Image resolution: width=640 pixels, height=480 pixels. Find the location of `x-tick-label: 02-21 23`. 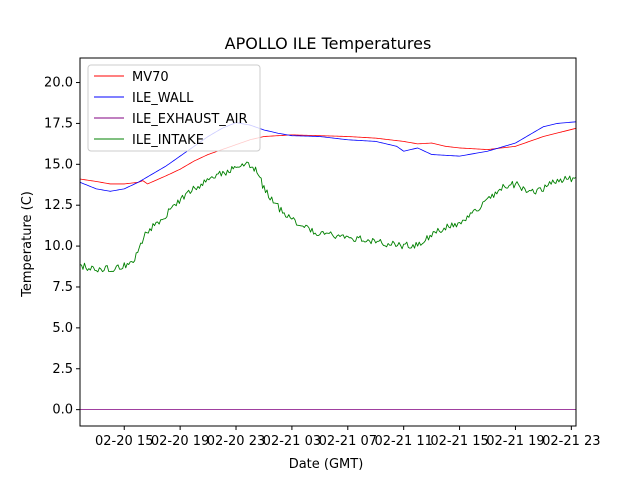

x-tick-label: 02-21 23 is located at coordinates (571, 441).